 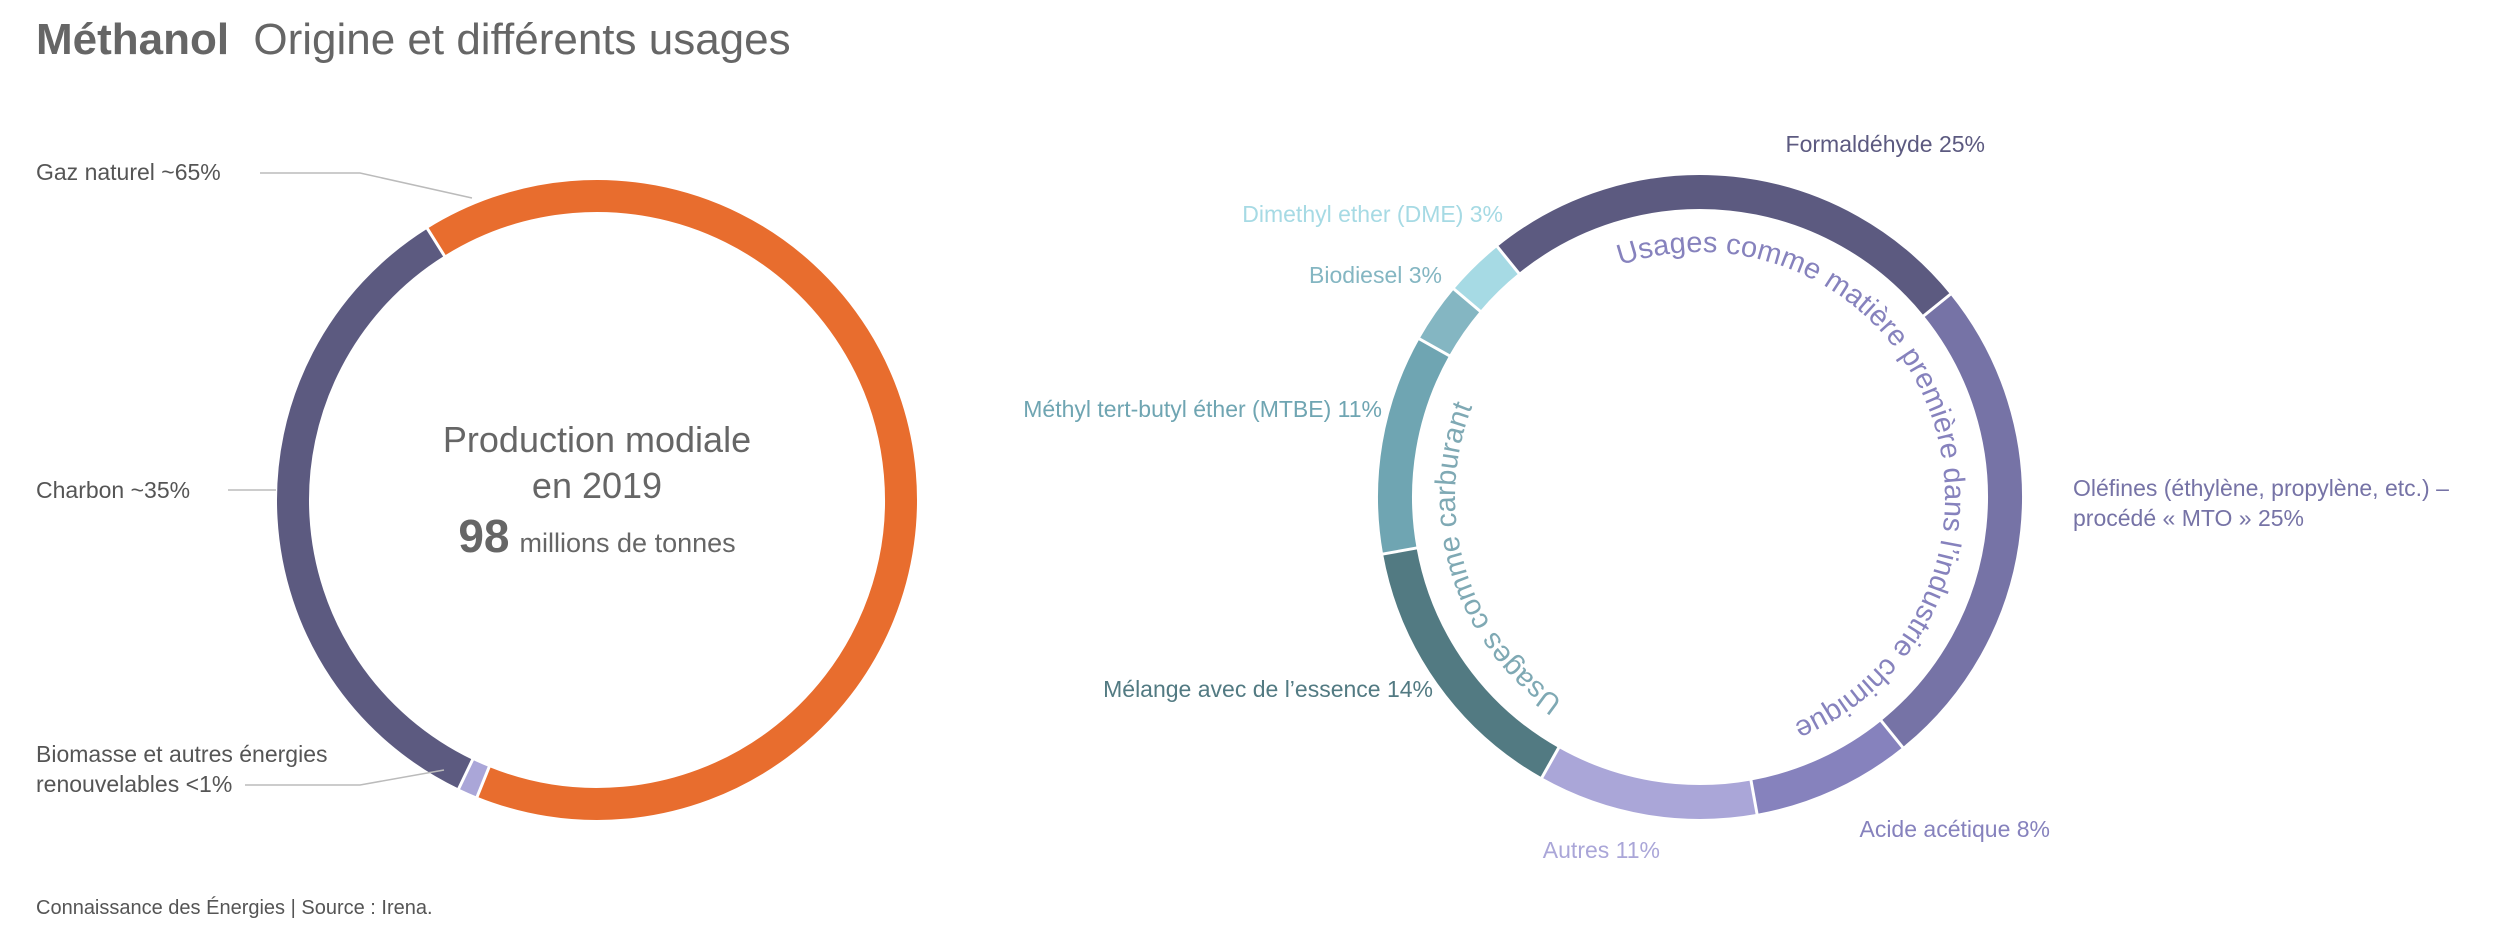 What do you see at coordinates (1372, 214) in the screenshot?
I see `usage-label-7: Dimethyl ether (DME) 3%` at bounding box center [1372, 214].